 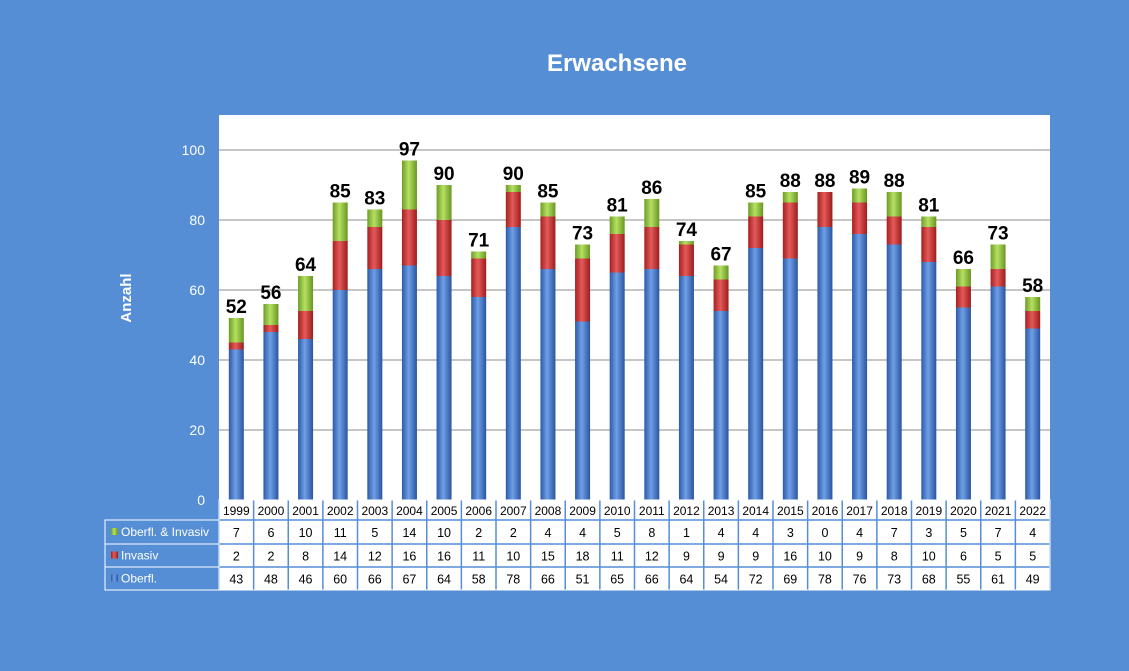 What do you see at coordinates (409, 580) in the screenshot?
I see `table-cell: 67` at bounding box center [409, 580].